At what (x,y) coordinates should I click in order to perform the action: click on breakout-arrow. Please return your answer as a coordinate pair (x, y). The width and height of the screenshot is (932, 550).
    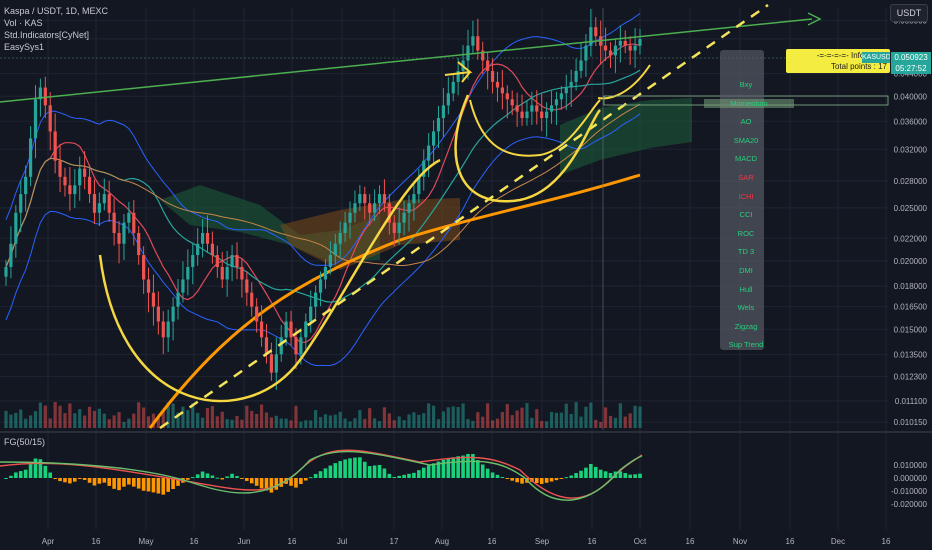
    Looking at the image, I should click on (458, 72).